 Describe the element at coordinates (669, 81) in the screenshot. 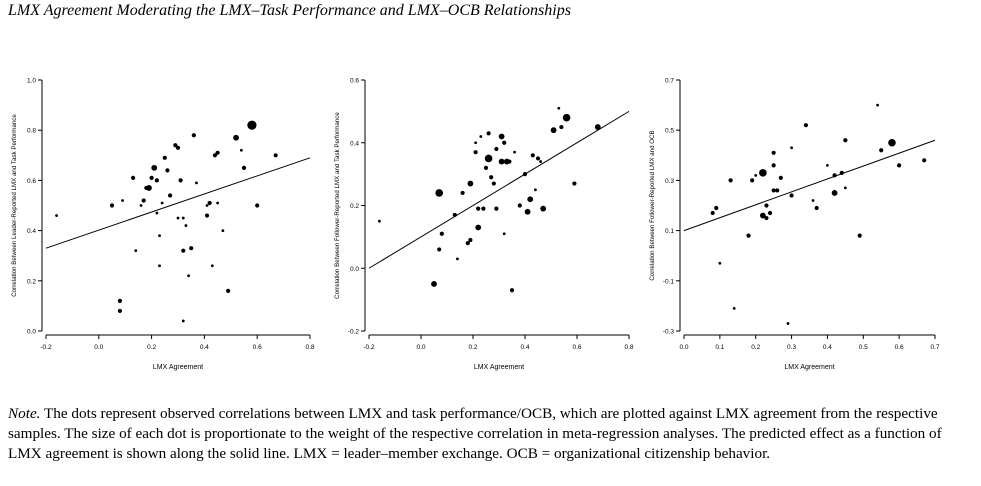

I see `y-tick-label: 0.7` at that location.